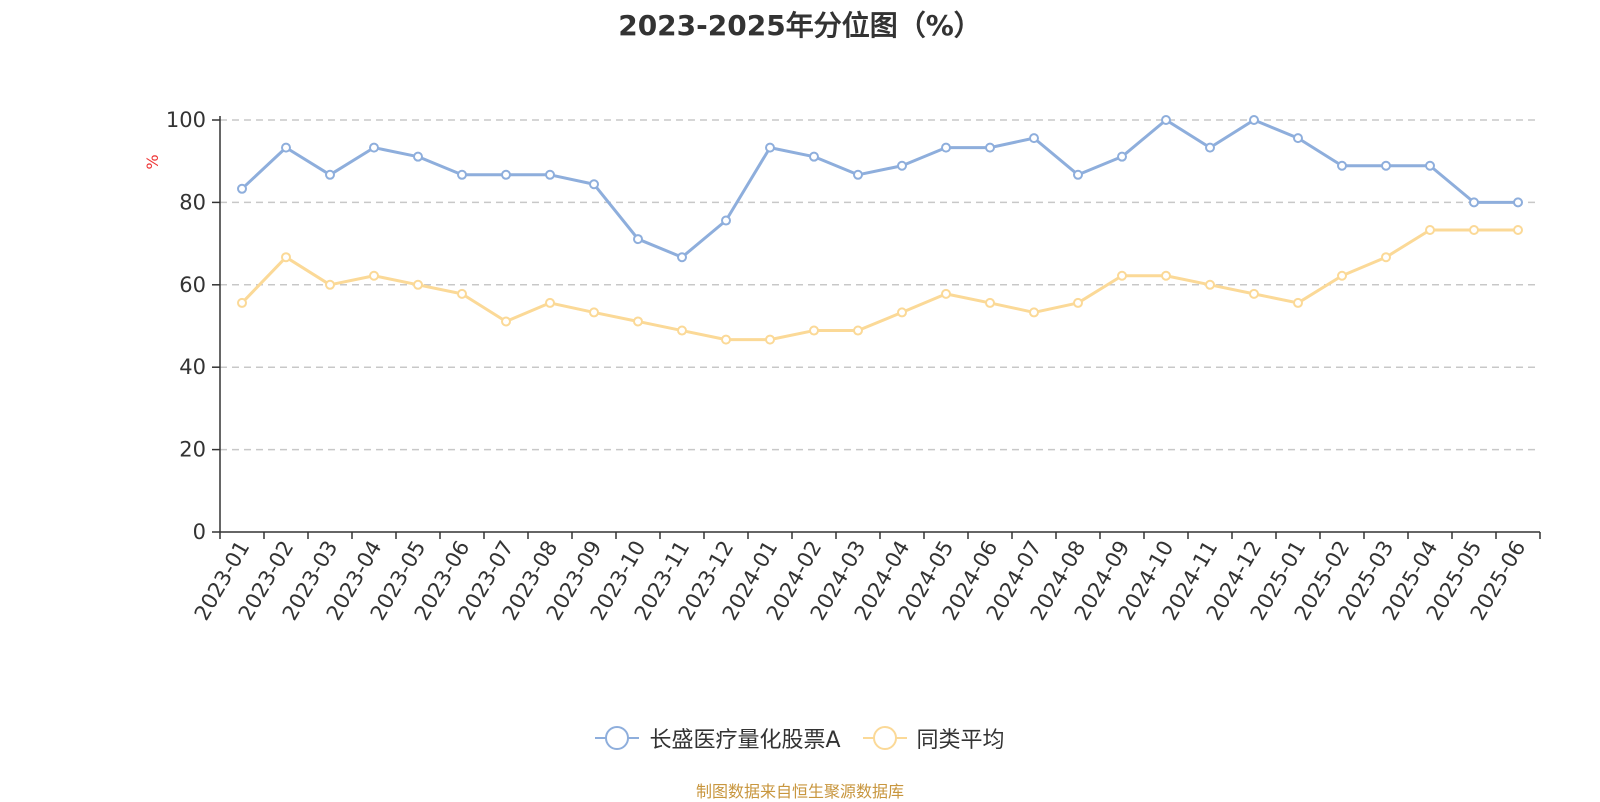 This screenshot has height=802, width=1600. I want to click on legend: 长盛医疗量化股票A 同类平均, so click(800, 738).